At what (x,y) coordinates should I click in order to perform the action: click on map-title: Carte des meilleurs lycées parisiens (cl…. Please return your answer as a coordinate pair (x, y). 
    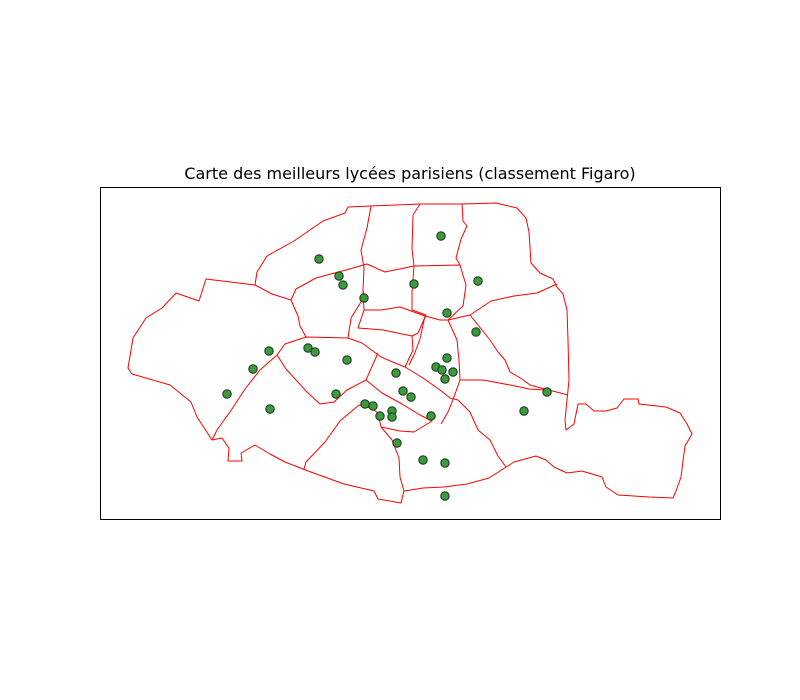
    Looking at the image, I should click on (409, 173).